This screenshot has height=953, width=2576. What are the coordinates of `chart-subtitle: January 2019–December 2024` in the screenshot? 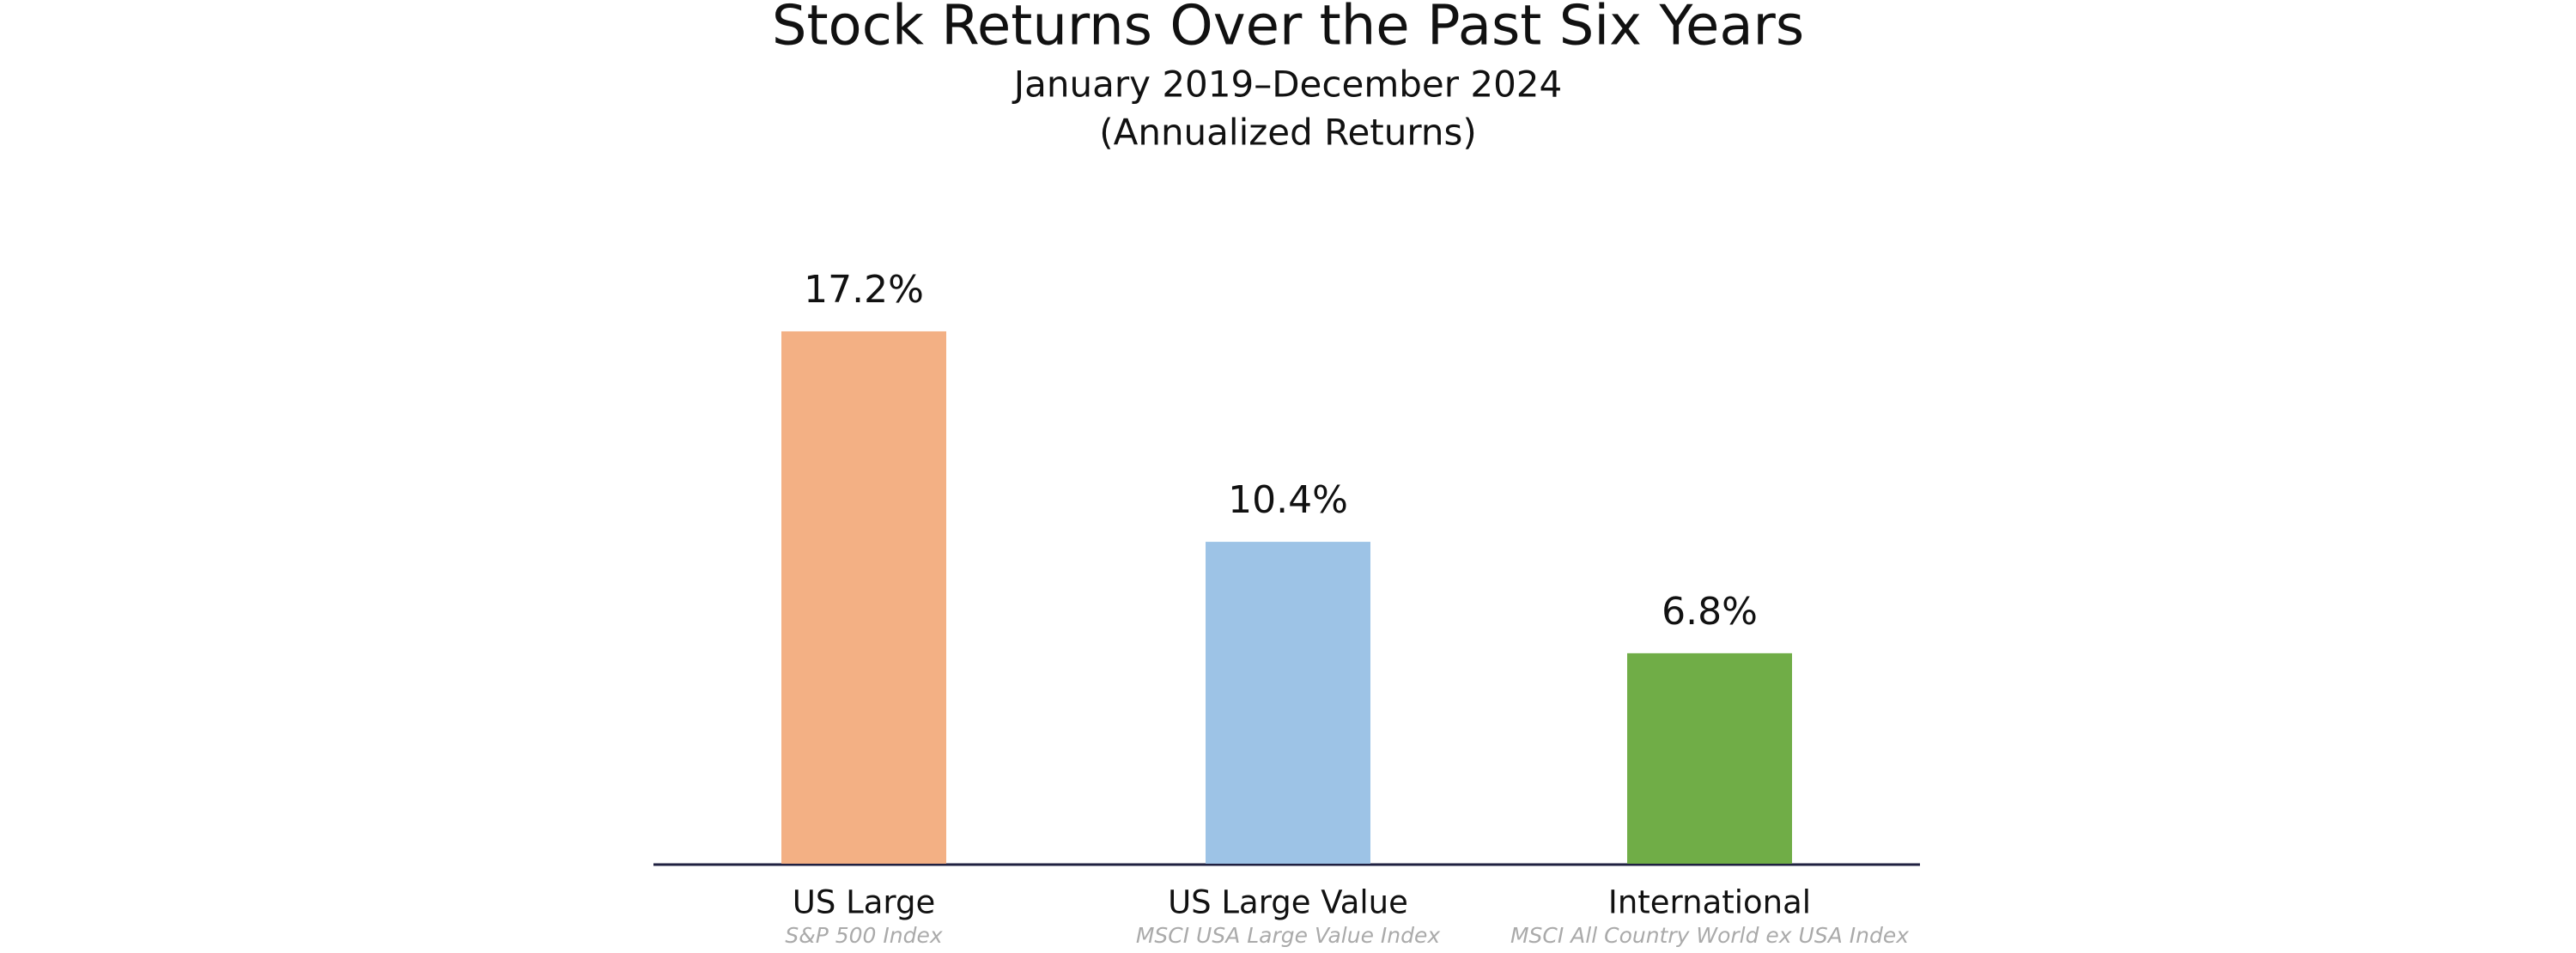 It's located at (1287, 85).